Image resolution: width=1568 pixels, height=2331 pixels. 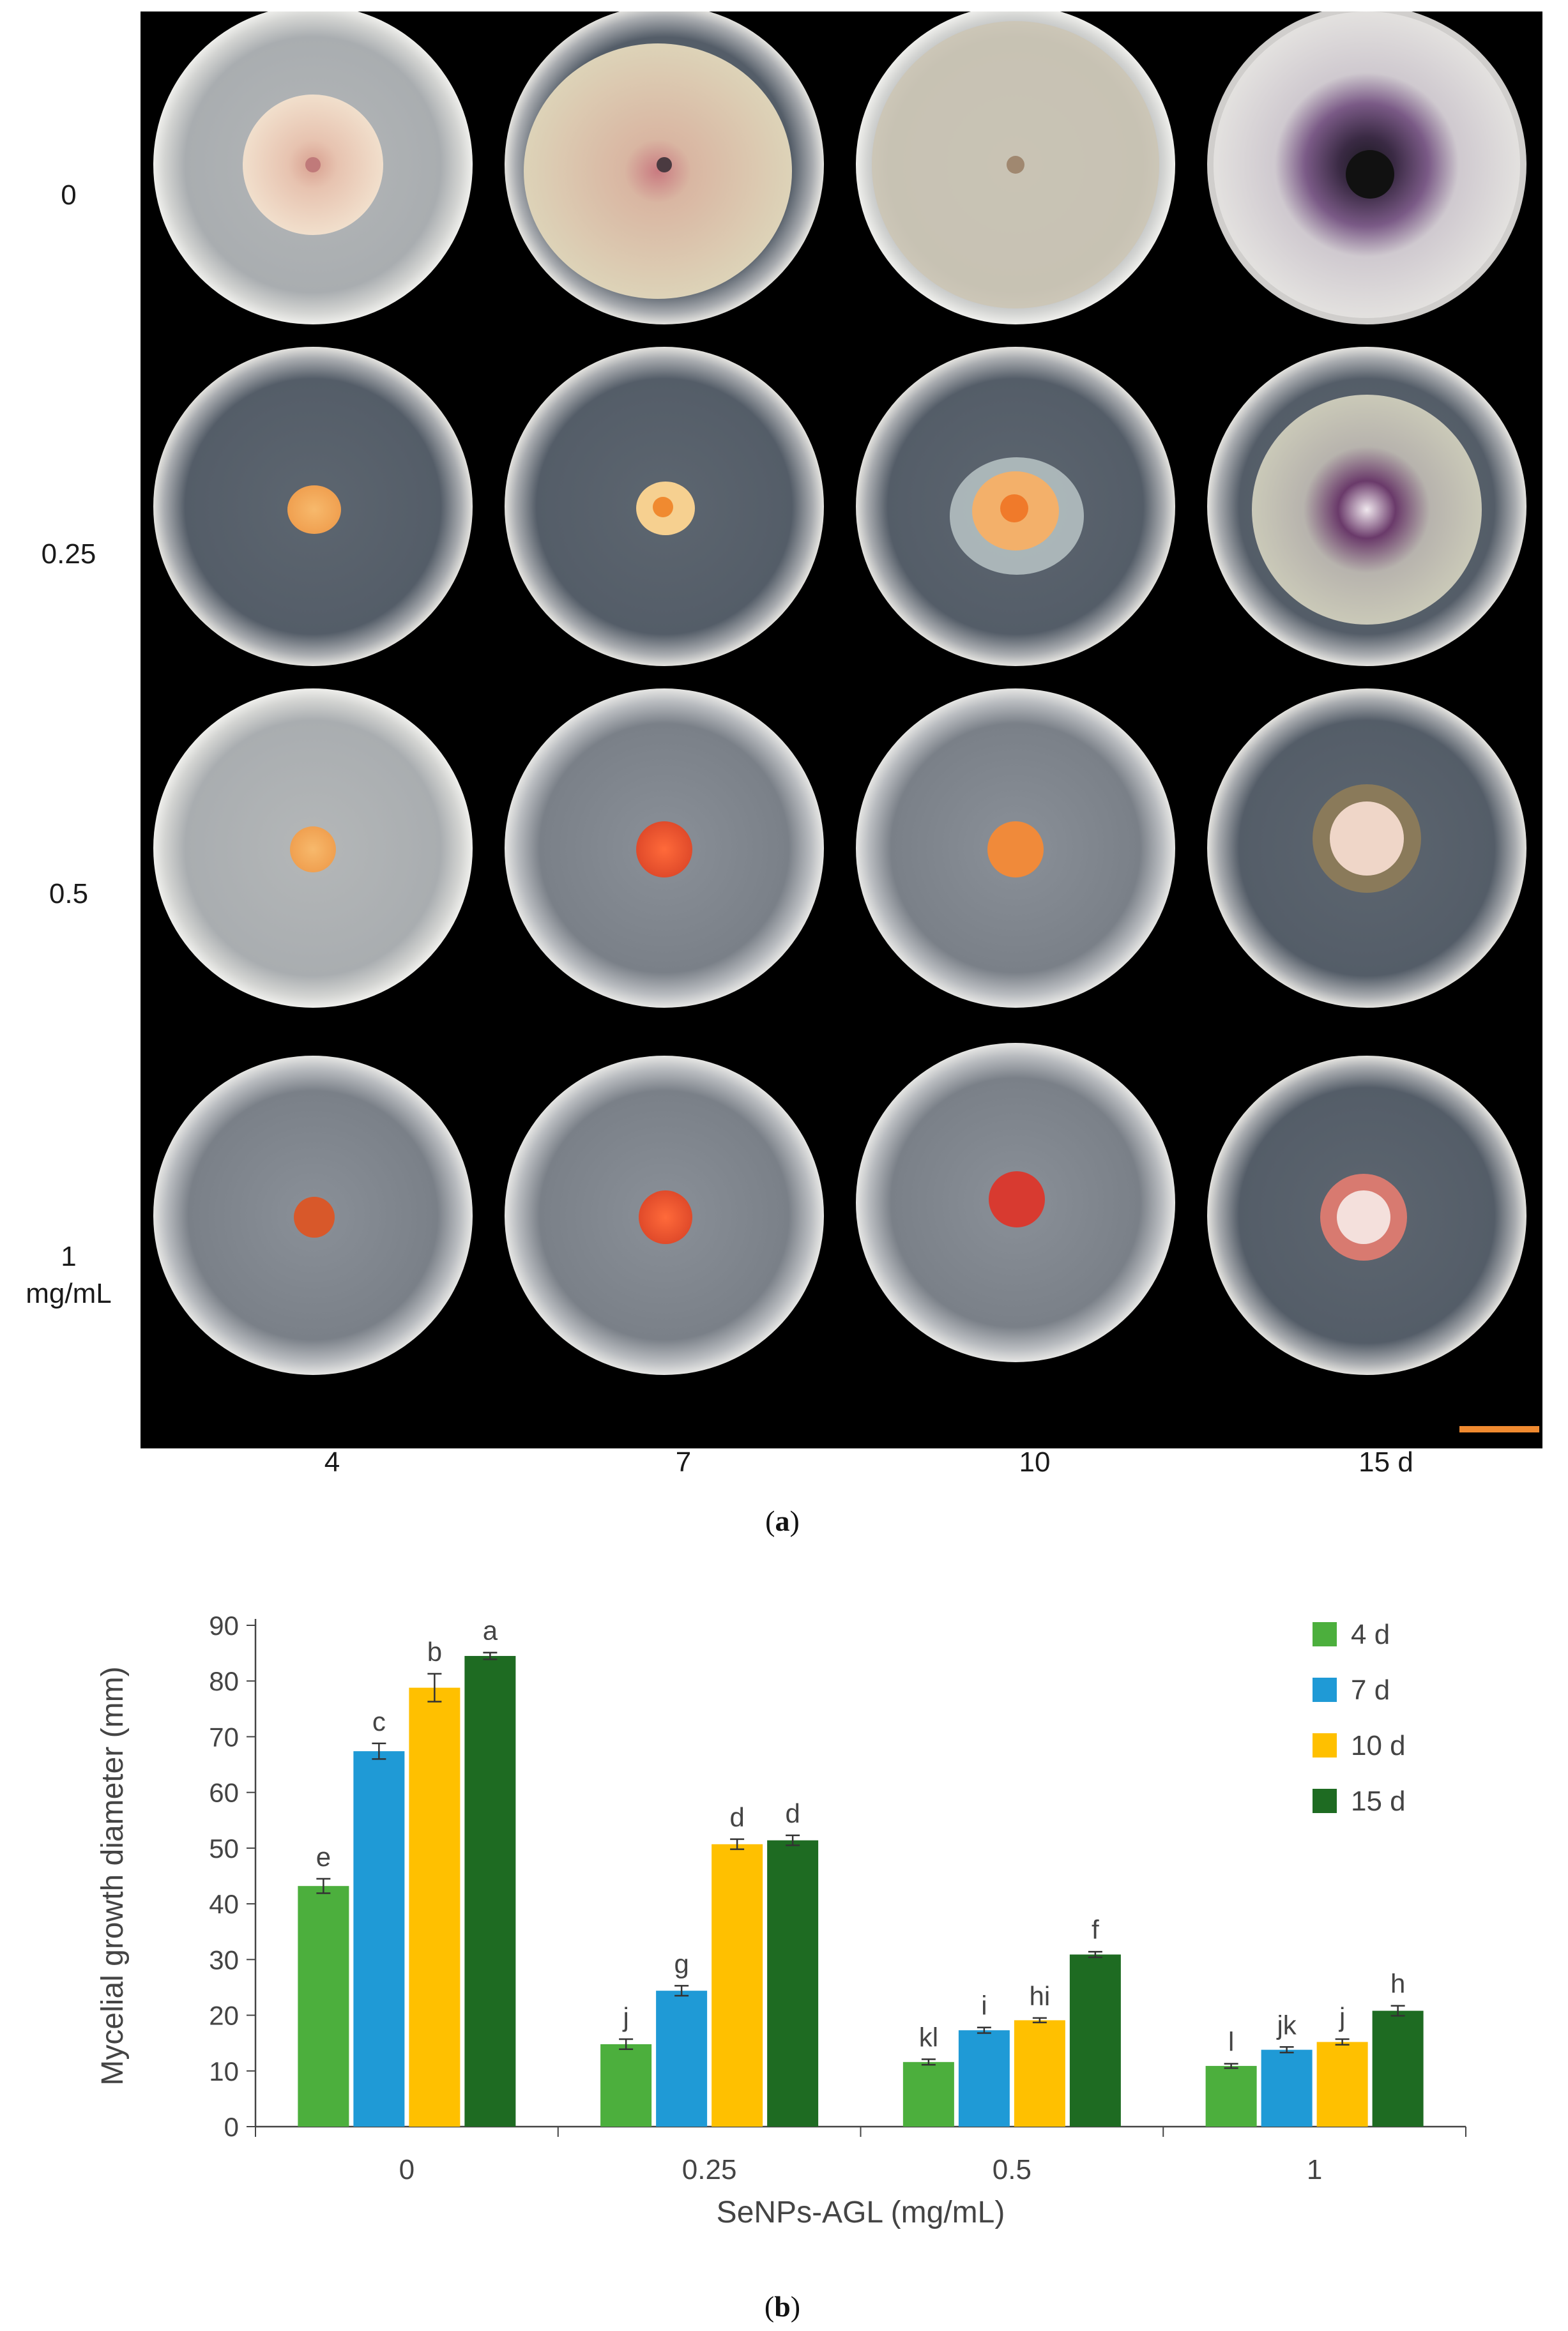 What do you see at coordinates (379, 1721) in the screenshot?
I see `significance-letter: c` at bounding box center [379, 1721].